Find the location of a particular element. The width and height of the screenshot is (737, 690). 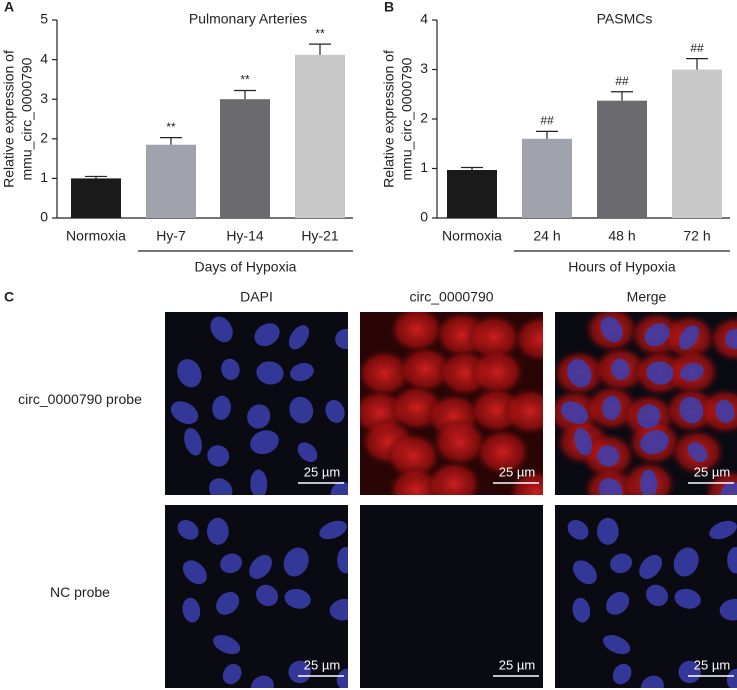

column-header: DAPI is located at coordinates (256, 297).